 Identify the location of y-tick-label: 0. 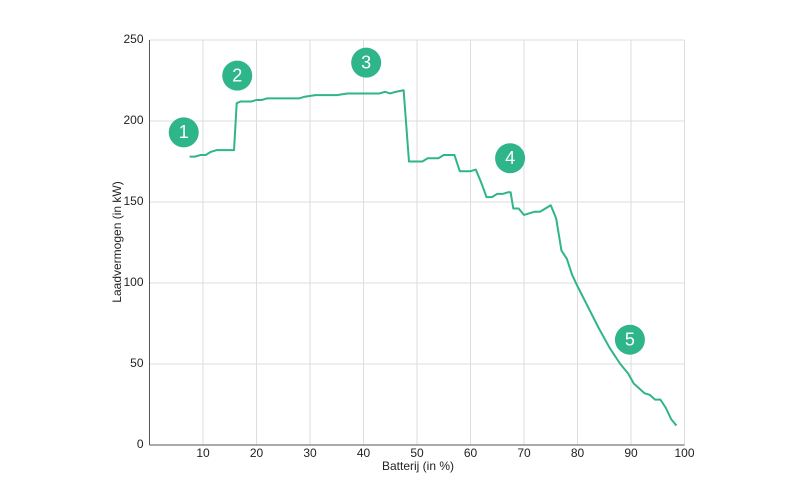
(140, 444).